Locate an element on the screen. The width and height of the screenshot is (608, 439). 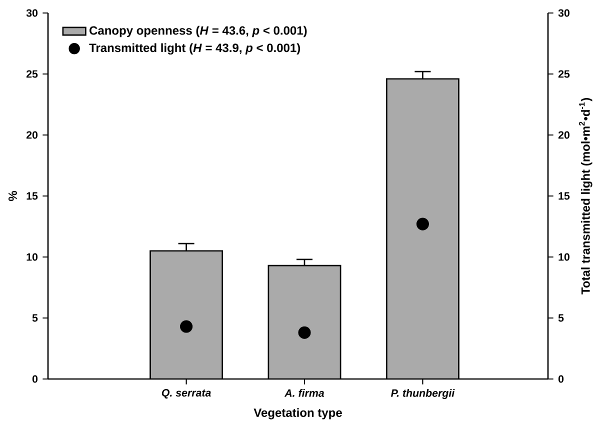
y2-tick-label: 0 is located at coordinates (561, 379).